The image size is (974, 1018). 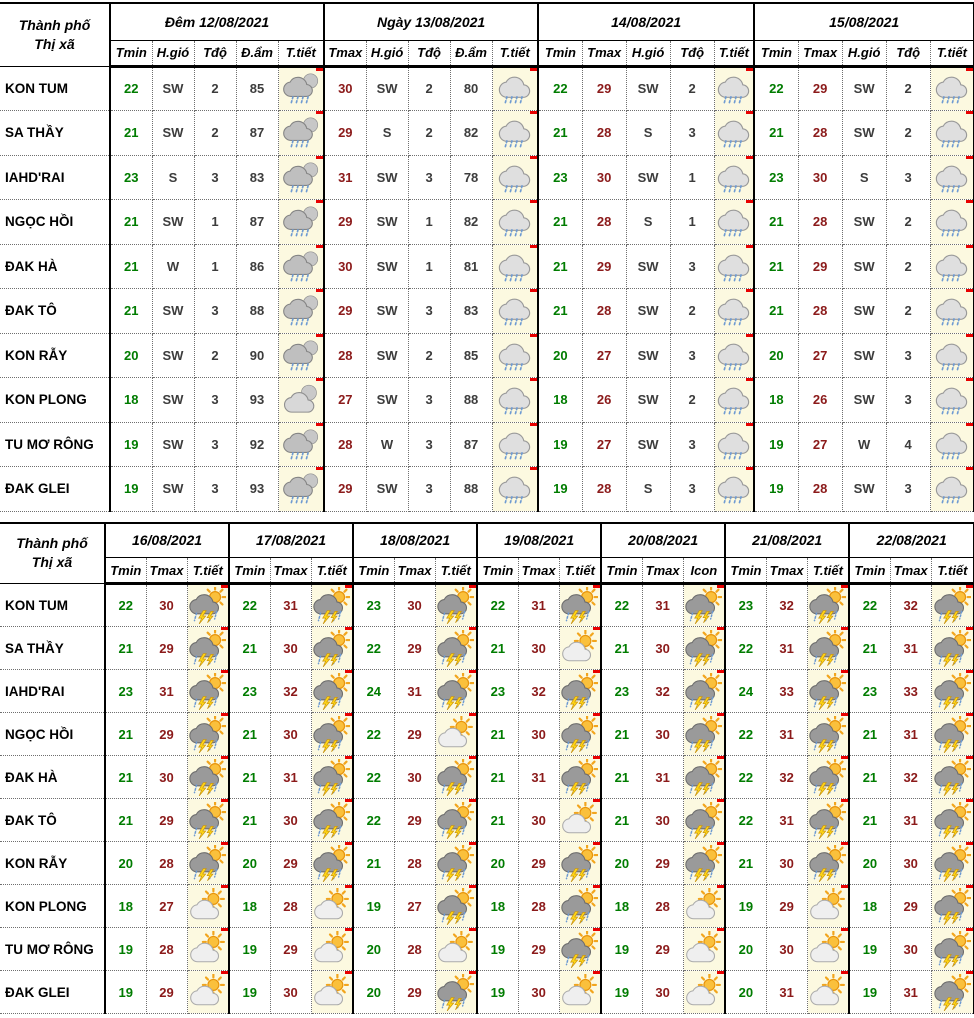 What do you see at coordinates (53, 906) in the screenshot?
I see `row-label: KON PLONG` at bounding box center [53, 906].